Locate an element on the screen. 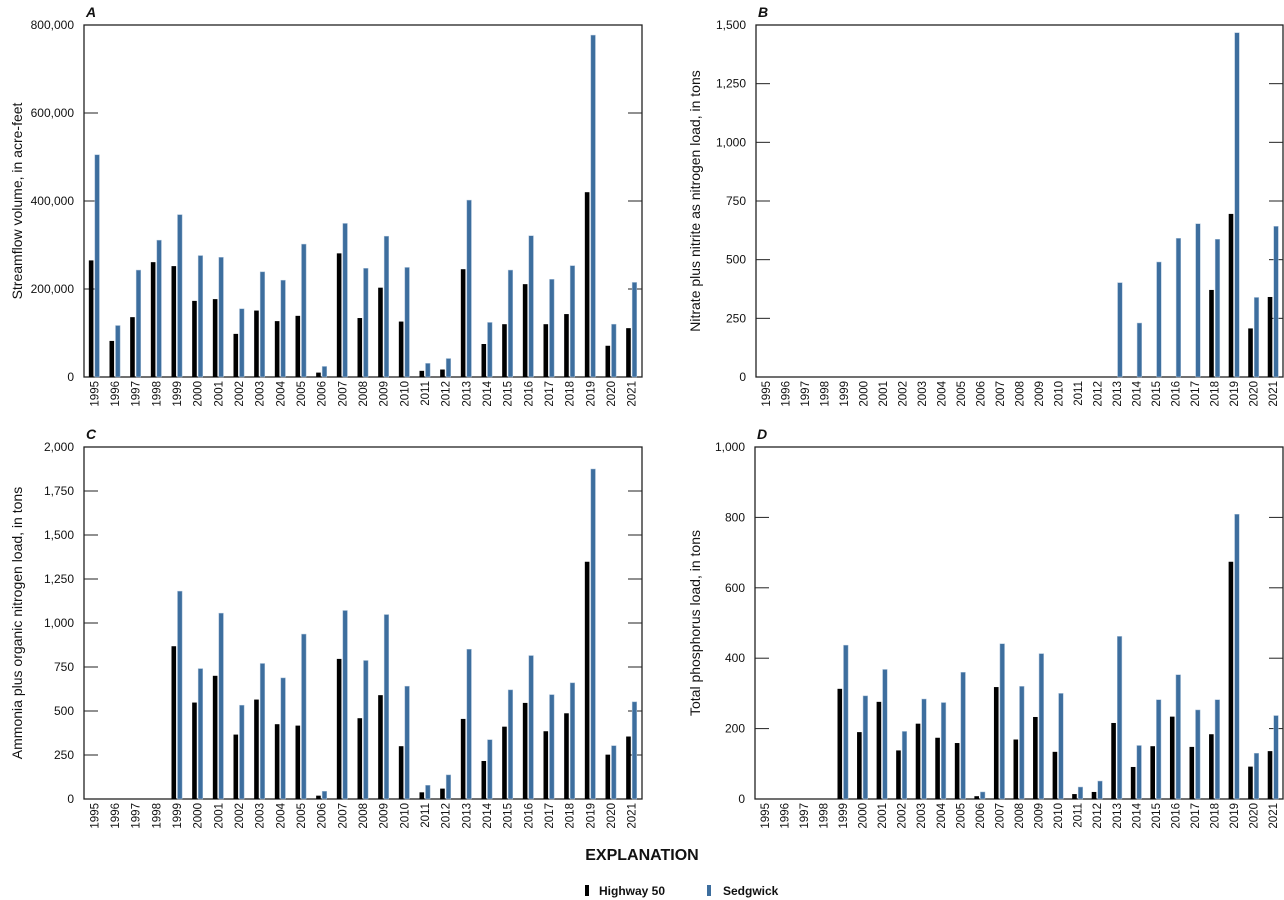  bar-sedgwick-2020 is located at coordinates (614, 772).